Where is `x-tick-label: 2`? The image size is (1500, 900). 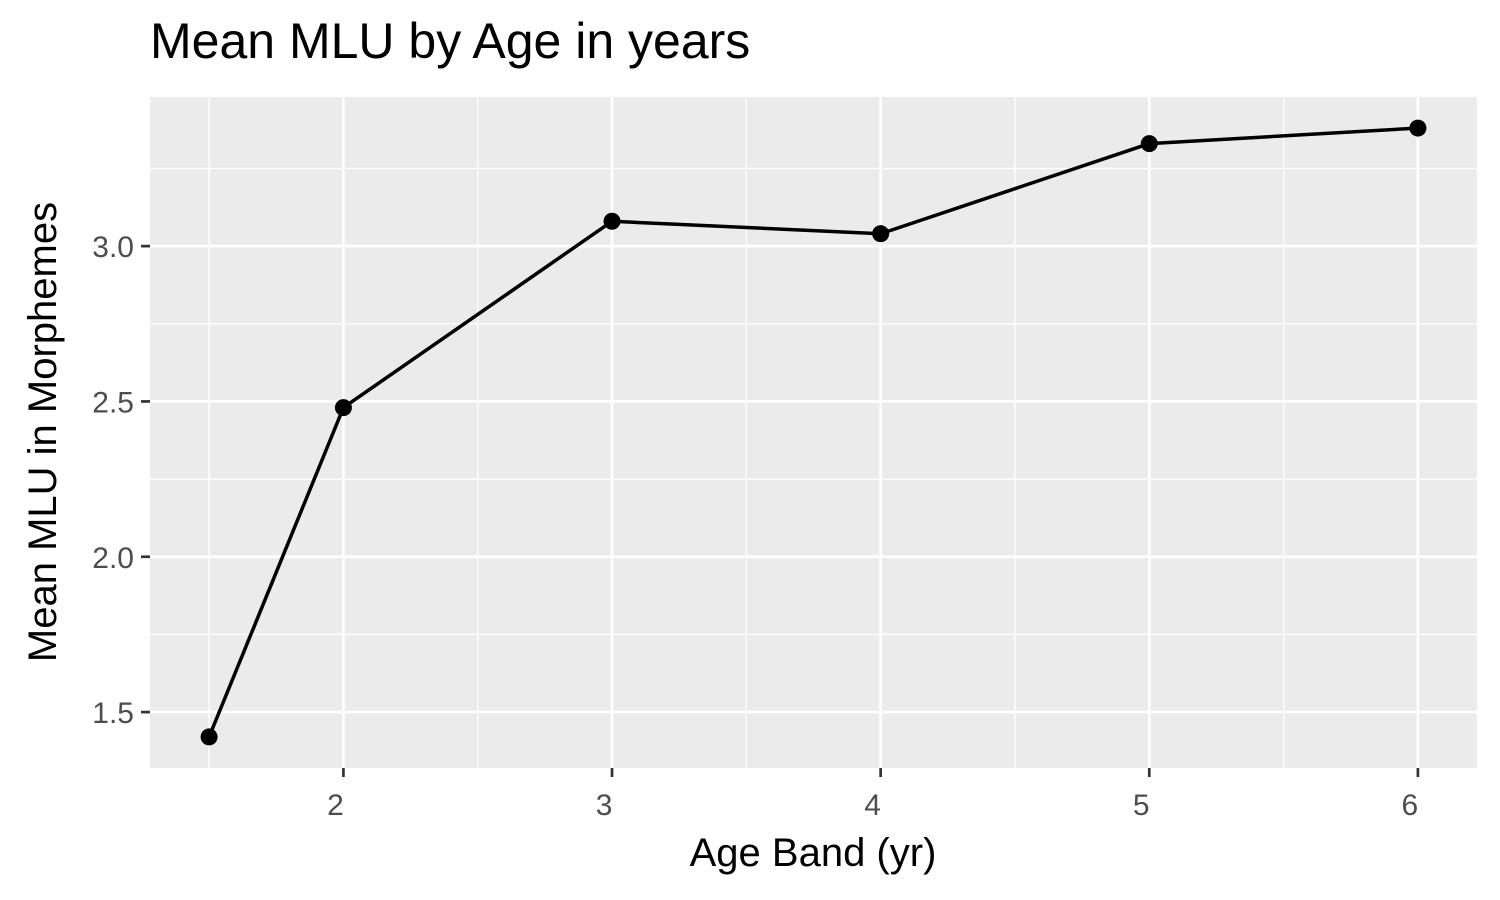
x-tick-label: 2 is located at coordinates (335, 805).